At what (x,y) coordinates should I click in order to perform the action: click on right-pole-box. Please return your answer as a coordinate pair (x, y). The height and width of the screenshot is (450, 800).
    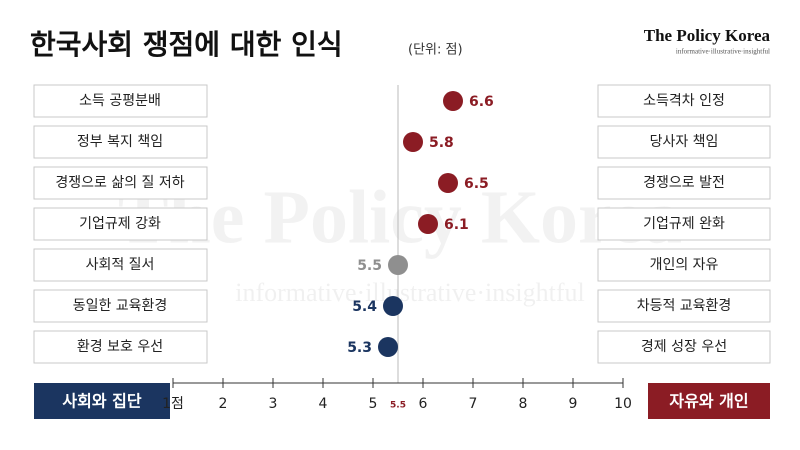
    Looking at the image, I should click on (709, 401).